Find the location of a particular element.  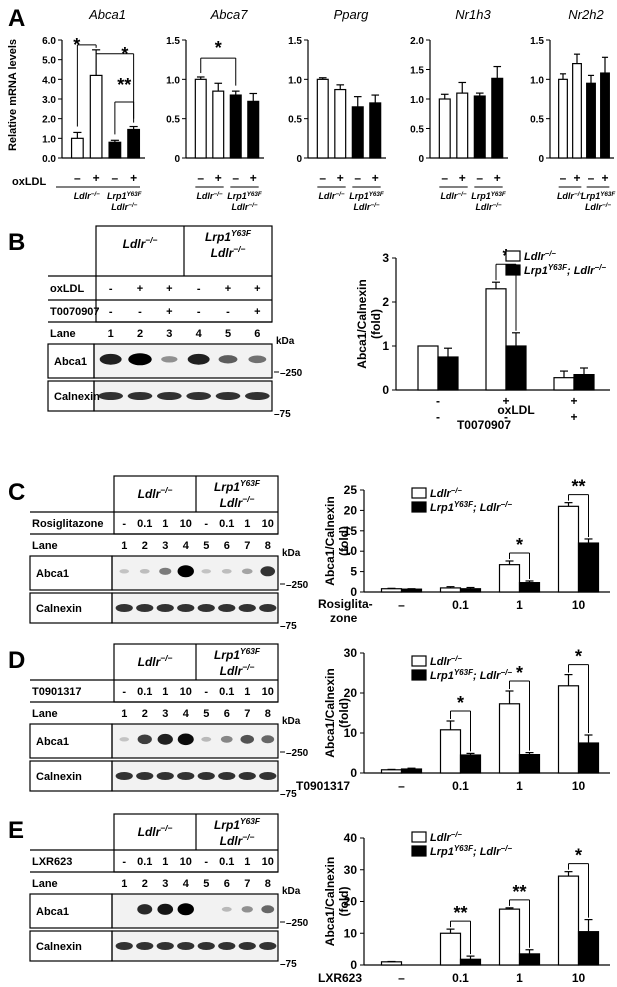

treatment-sign: + is located at coordinates (340, 178).